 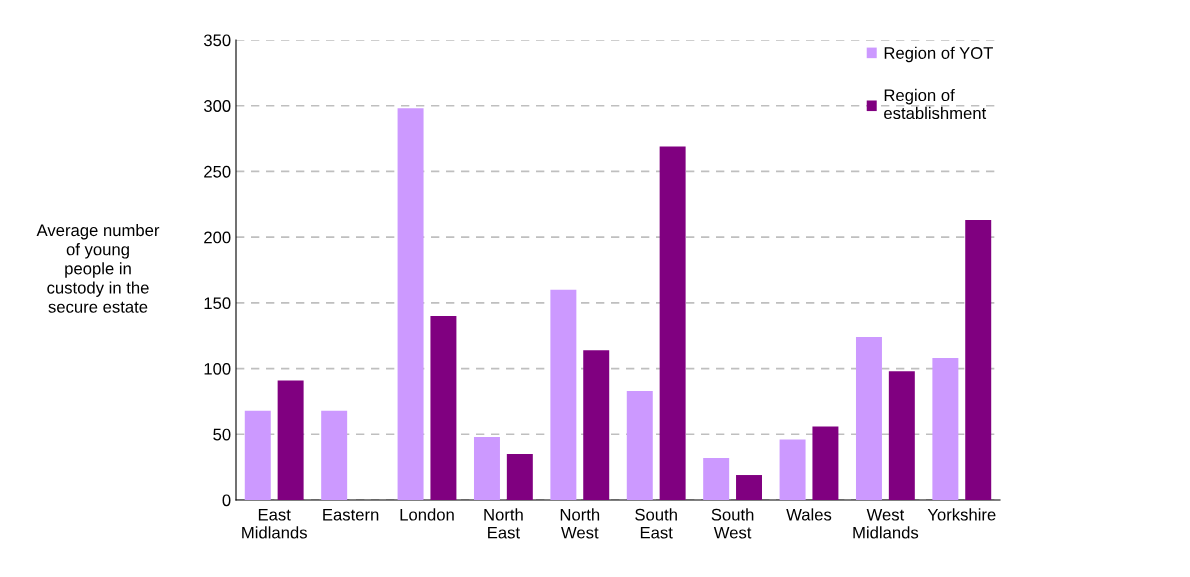 I want to click on x-tick-label: North East, so click(x=503, y=523).